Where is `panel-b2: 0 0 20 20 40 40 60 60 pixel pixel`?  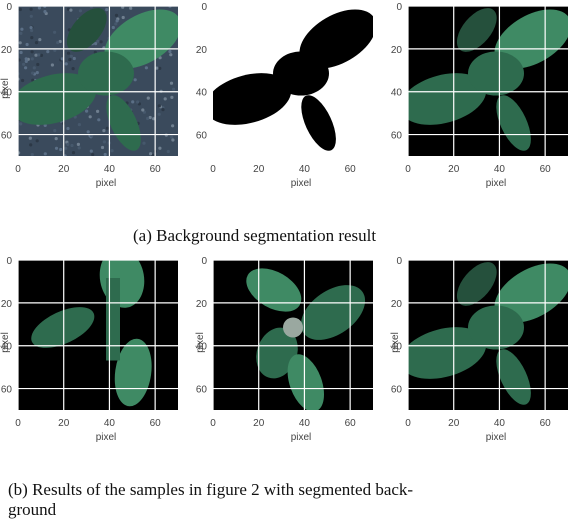 panel-b2: 0 0 20 20 40 40 60 60 pixel pixel is located at coordinates (287, 358).